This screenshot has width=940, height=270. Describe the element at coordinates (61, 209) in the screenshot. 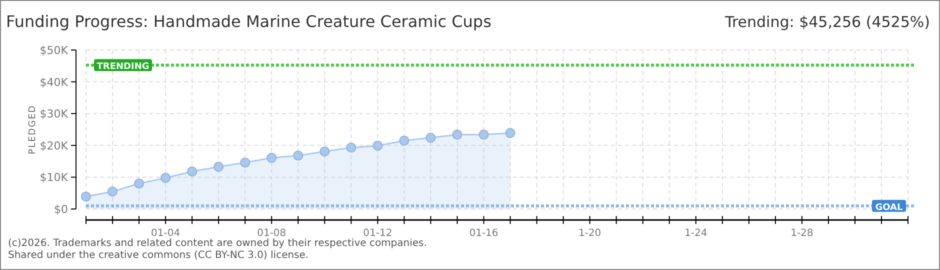

I see `y-tick-label: $0` at that location.